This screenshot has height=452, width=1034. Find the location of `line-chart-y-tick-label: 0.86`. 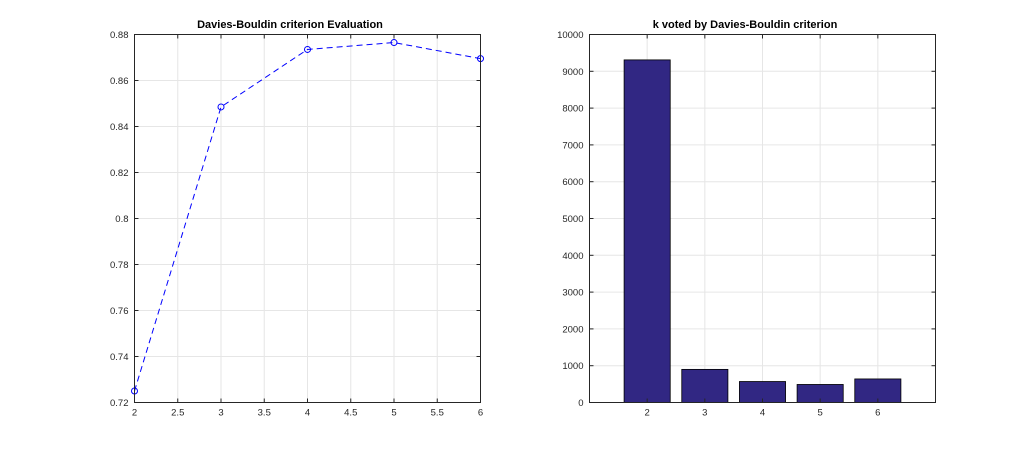

line-chart-y-tick-label: 0.86 is located at coordinates (119, 81).